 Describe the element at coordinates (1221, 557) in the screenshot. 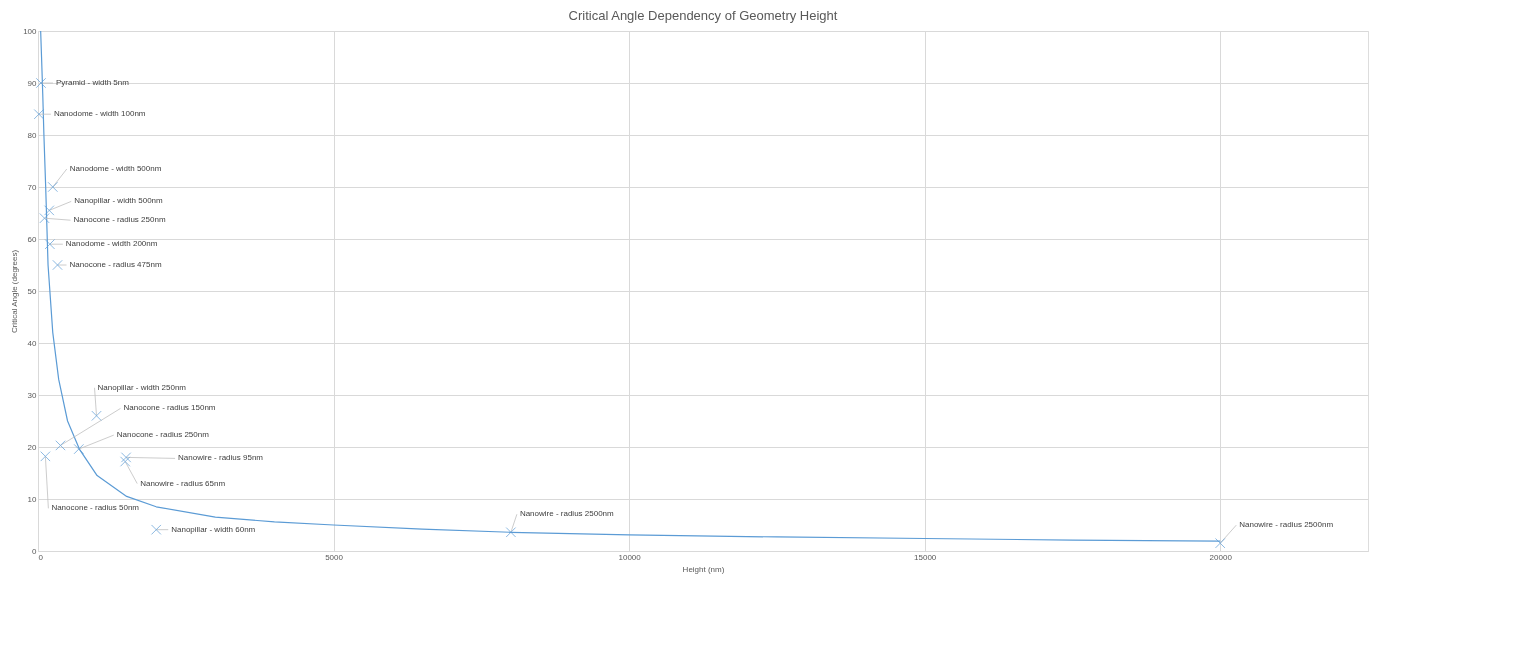

I see `x-tick-label: 20000` at that location.